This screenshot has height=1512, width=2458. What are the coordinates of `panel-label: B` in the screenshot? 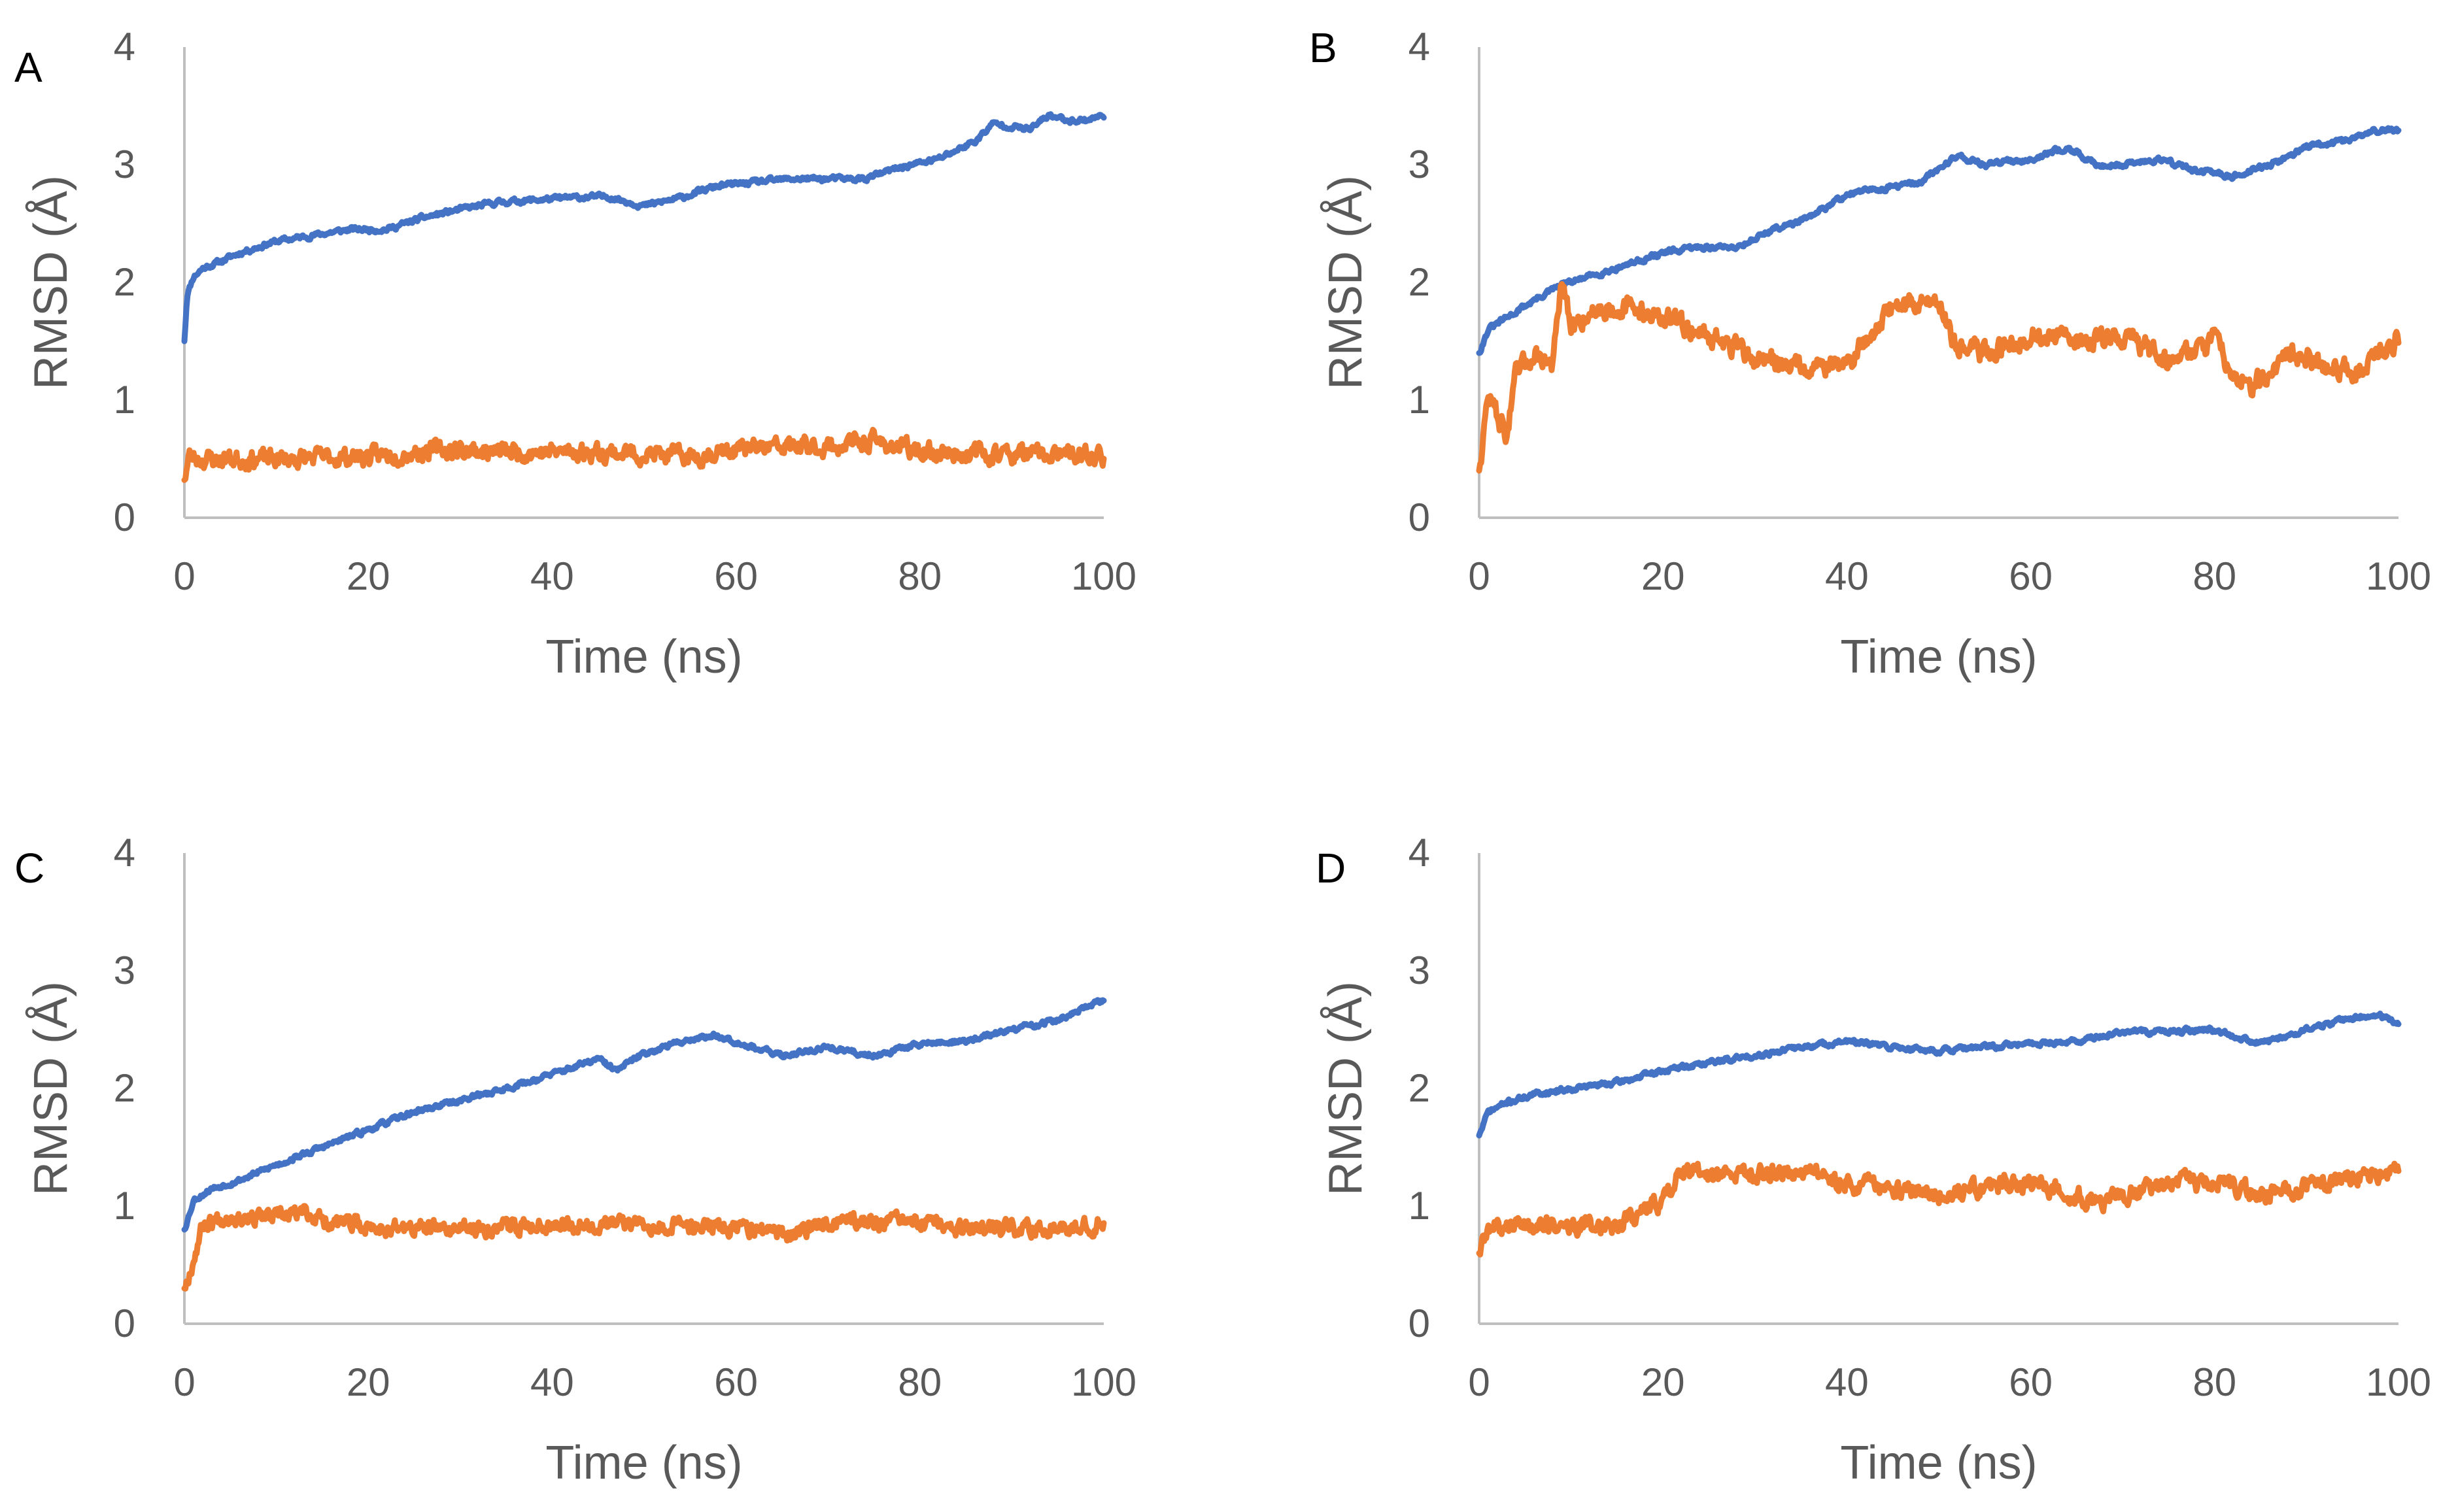 It's located at (1323, 47).